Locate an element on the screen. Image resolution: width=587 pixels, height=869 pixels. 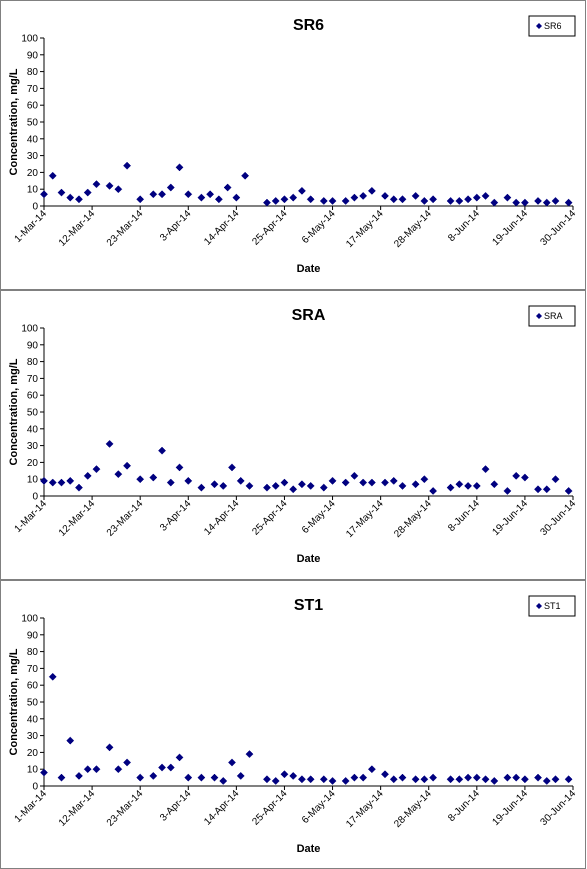
x-tick-label: 25-Apr-14 is located at coordinates (270, 228).